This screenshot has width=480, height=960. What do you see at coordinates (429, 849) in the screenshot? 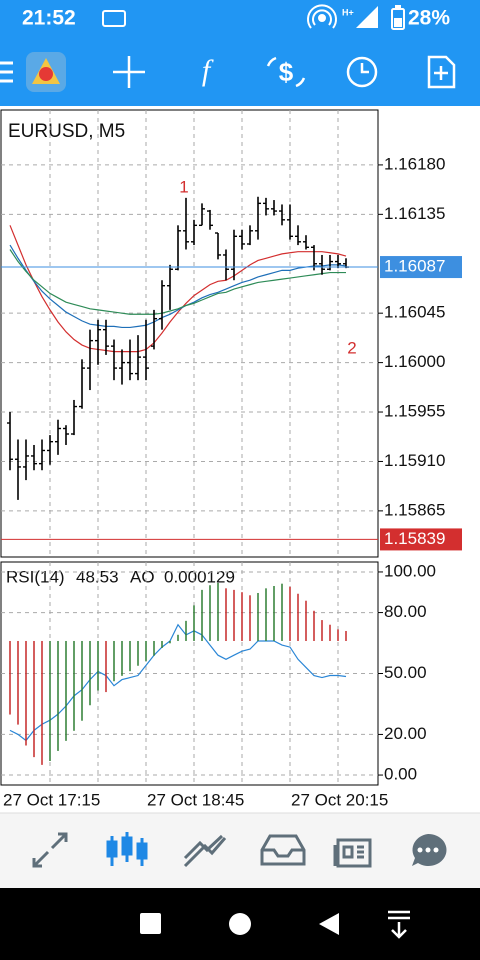
I see `chat-tab` at bounding box center [429, 849].